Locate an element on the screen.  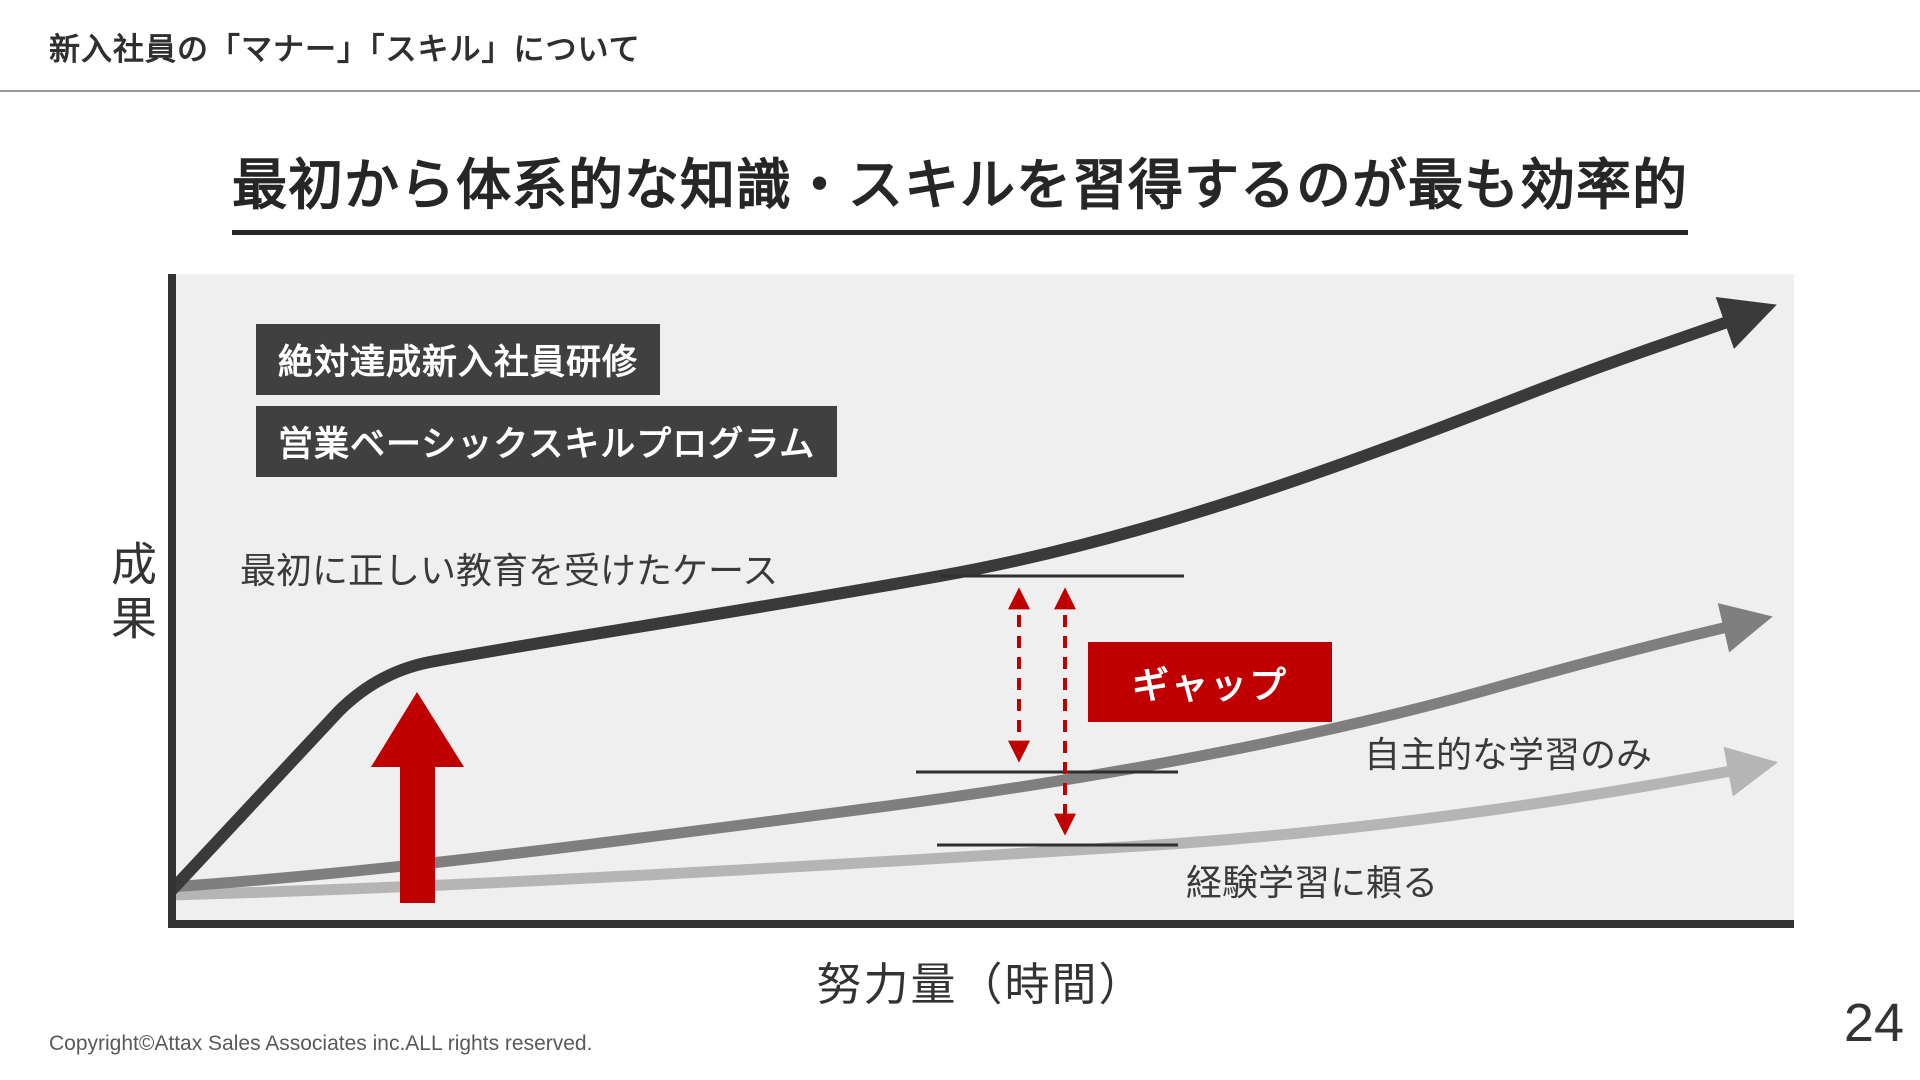
page-number: 24 is located at coordinates (1873, 1023).